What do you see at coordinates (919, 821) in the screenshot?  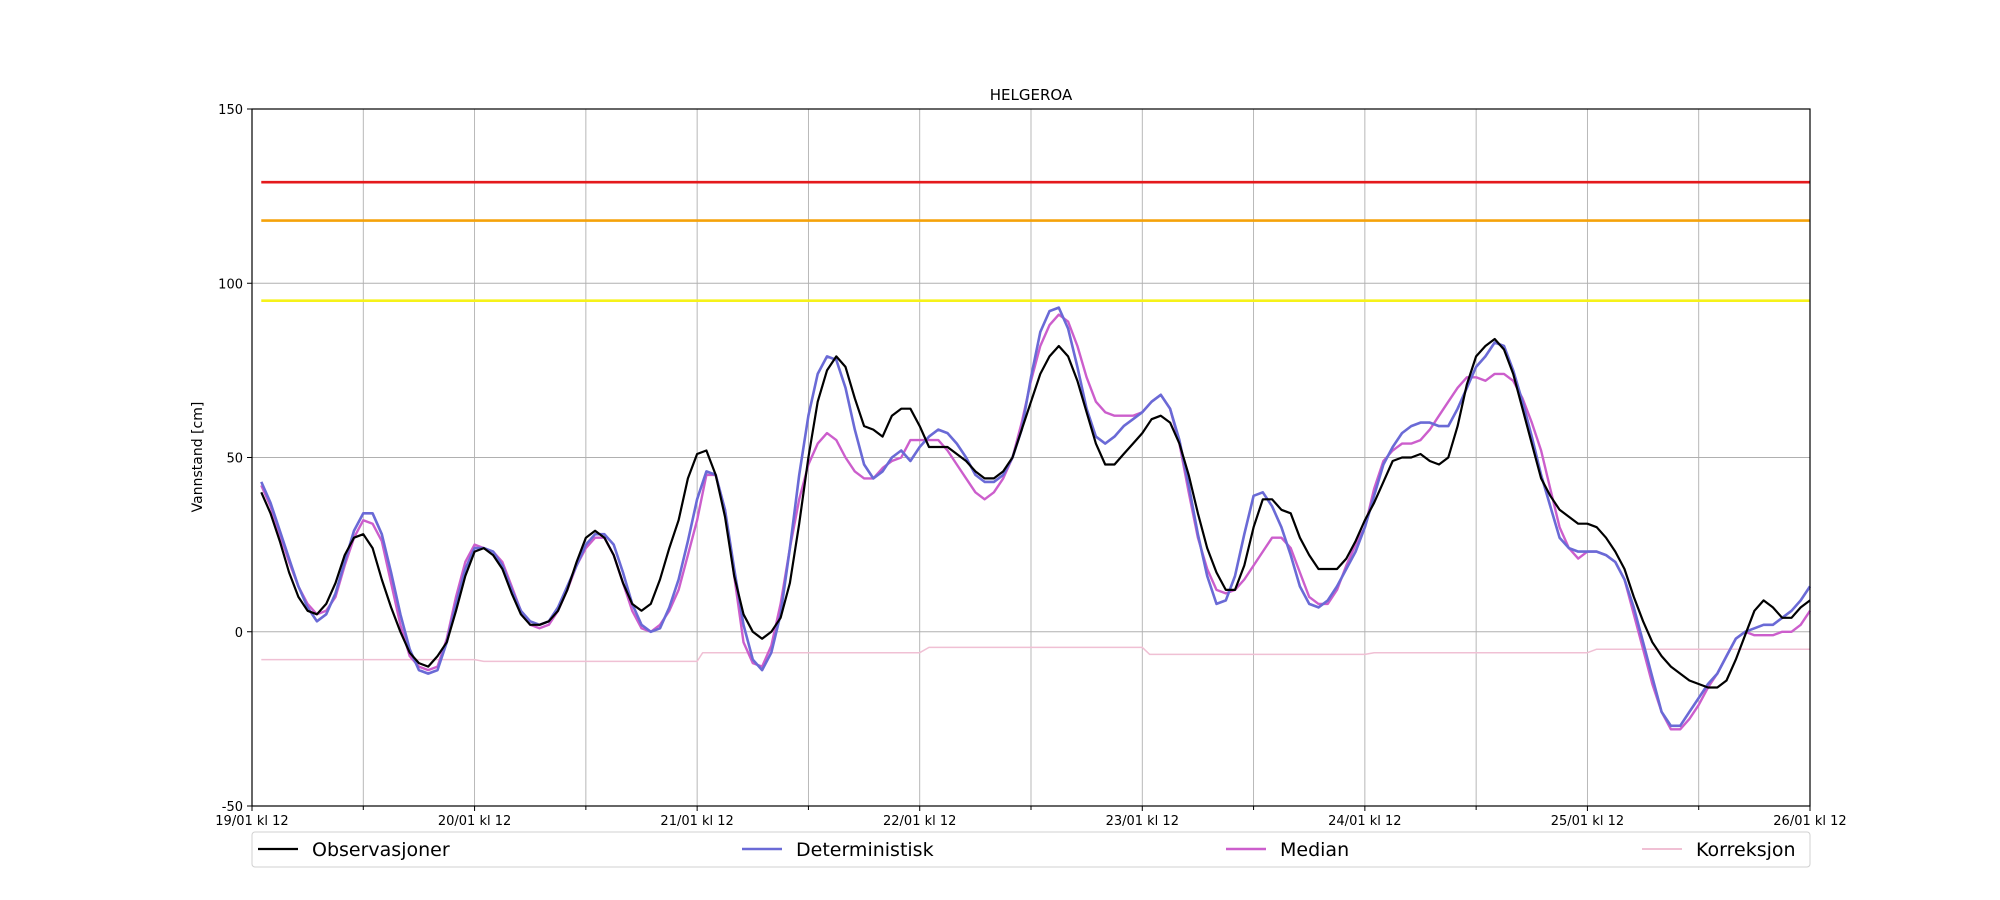 I see `x-tick-label: 22/01 kl 12` at bounding box center [919, 821].